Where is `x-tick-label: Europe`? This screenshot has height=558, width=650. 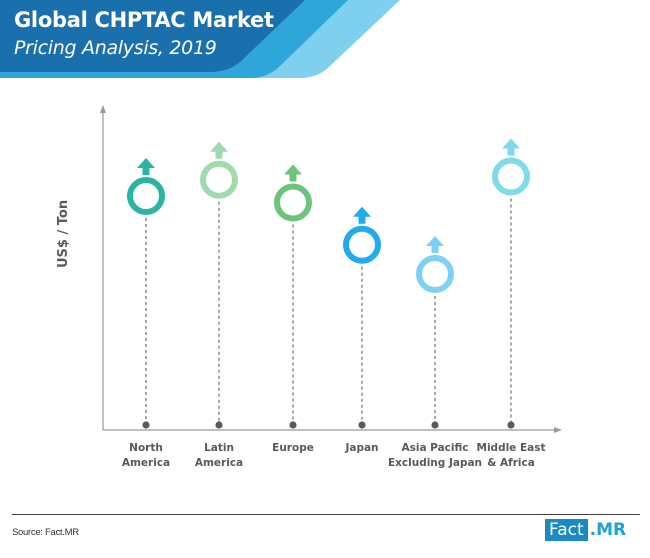
x-tick-label: Europe is located at coordinates (293, 448).